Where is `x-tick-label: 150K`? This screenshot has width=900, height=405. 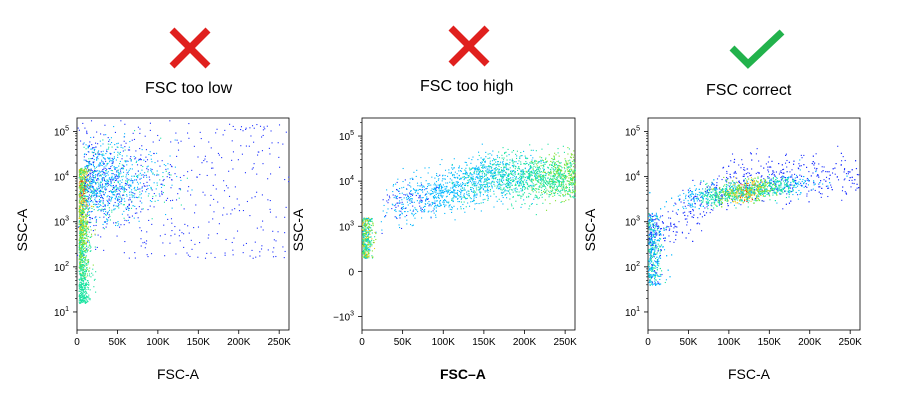 x-tick-label: 150K is located at coordinates (199, 342).